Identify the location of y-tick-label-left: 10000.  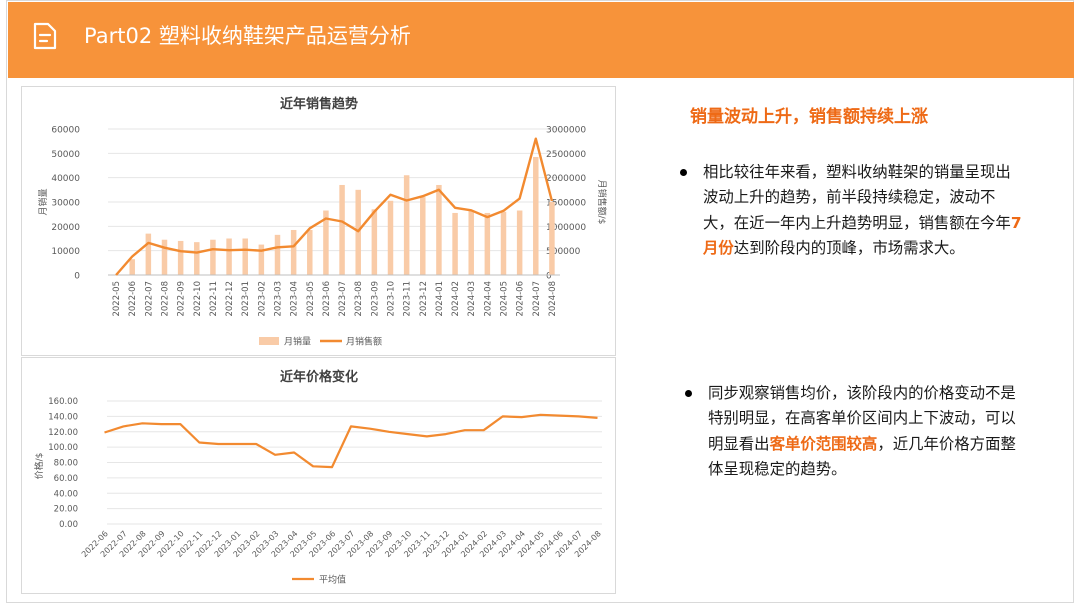
(65, 252).